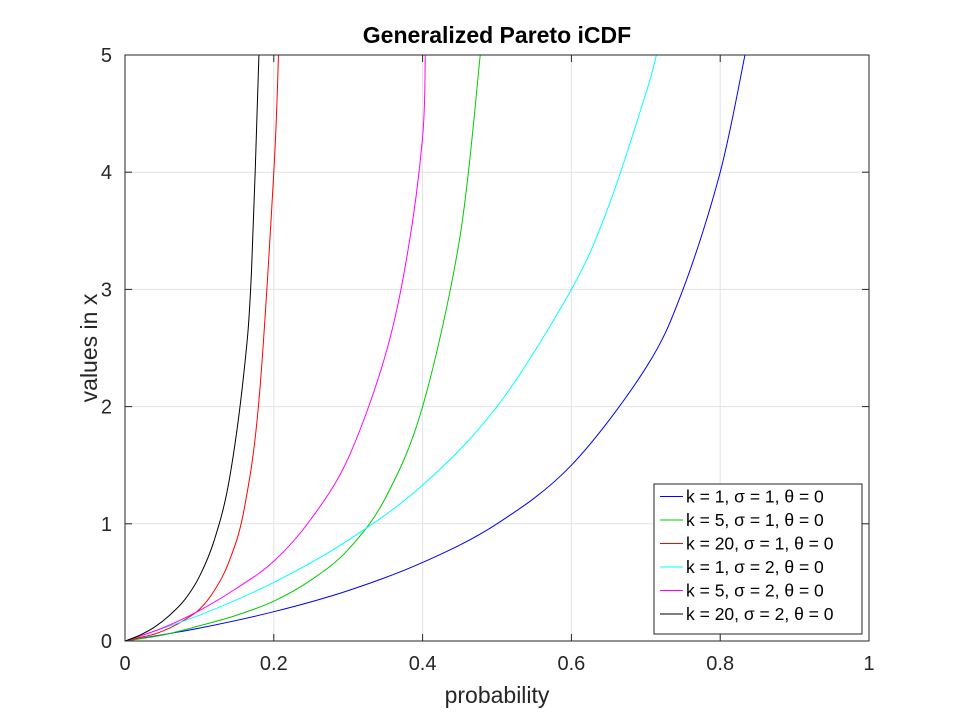  I want to click on legend-label: k = 5, σ = 2, θ = 0, so click(755, 591).